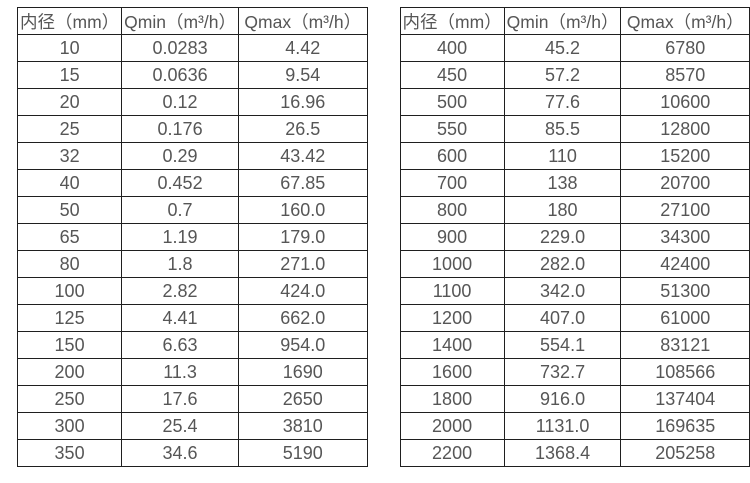 Image resolution: width=750 pixels, height=483 pixels. Describe the element at coordinates (302, 210) in the screenshot. I see `table-cell: 160.0` at that location.